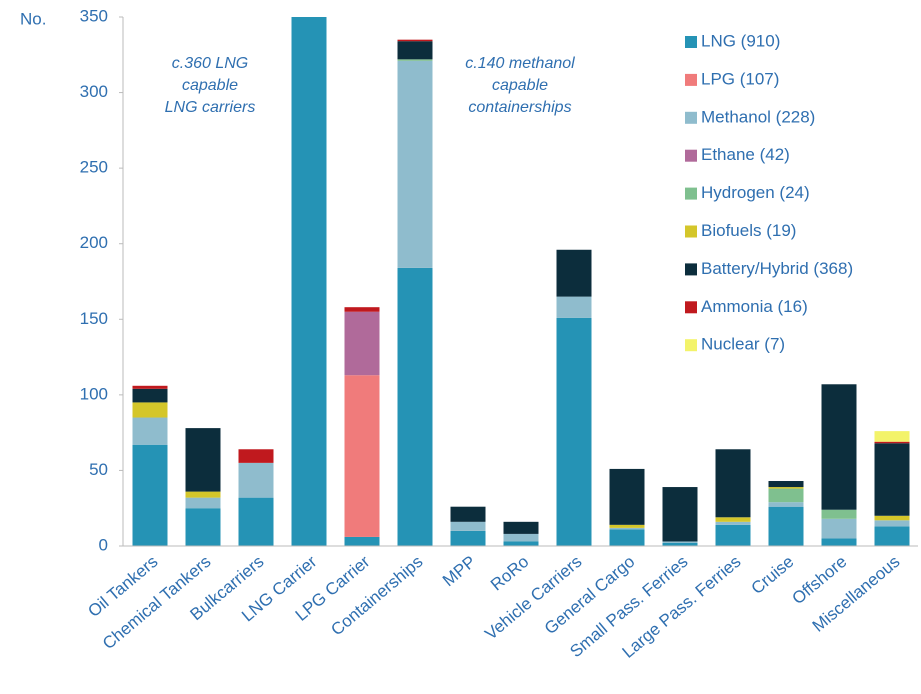 The image size is (921, 694). I want to click on legend-label: Battery/Hybrid (368), so click(777, 268).